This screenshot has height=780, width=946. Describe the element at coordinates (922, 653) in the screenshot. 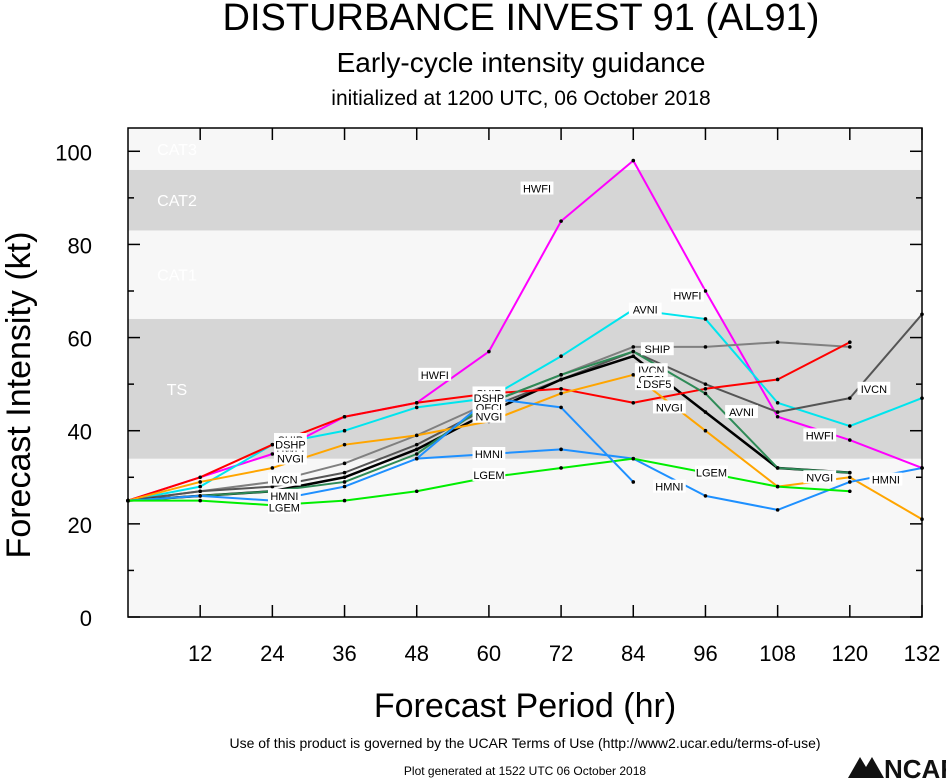

I see `x-tick-label: 132` at that location.